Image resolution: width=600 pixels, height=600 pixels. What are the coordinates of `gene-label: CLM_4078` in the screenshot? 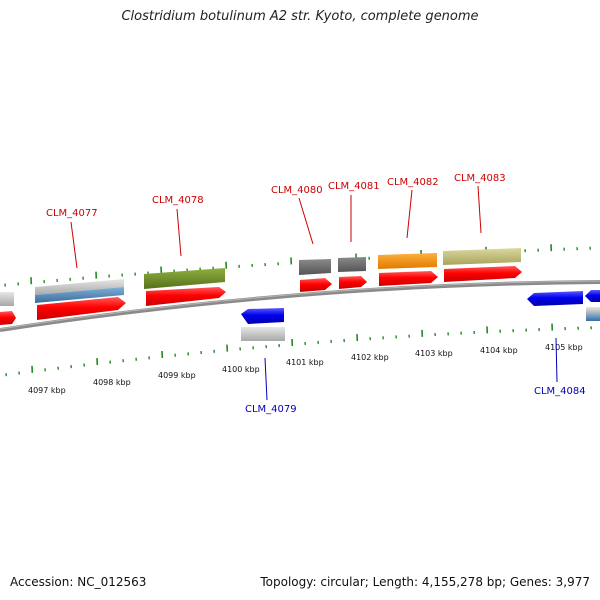 It's located at (178, 200).